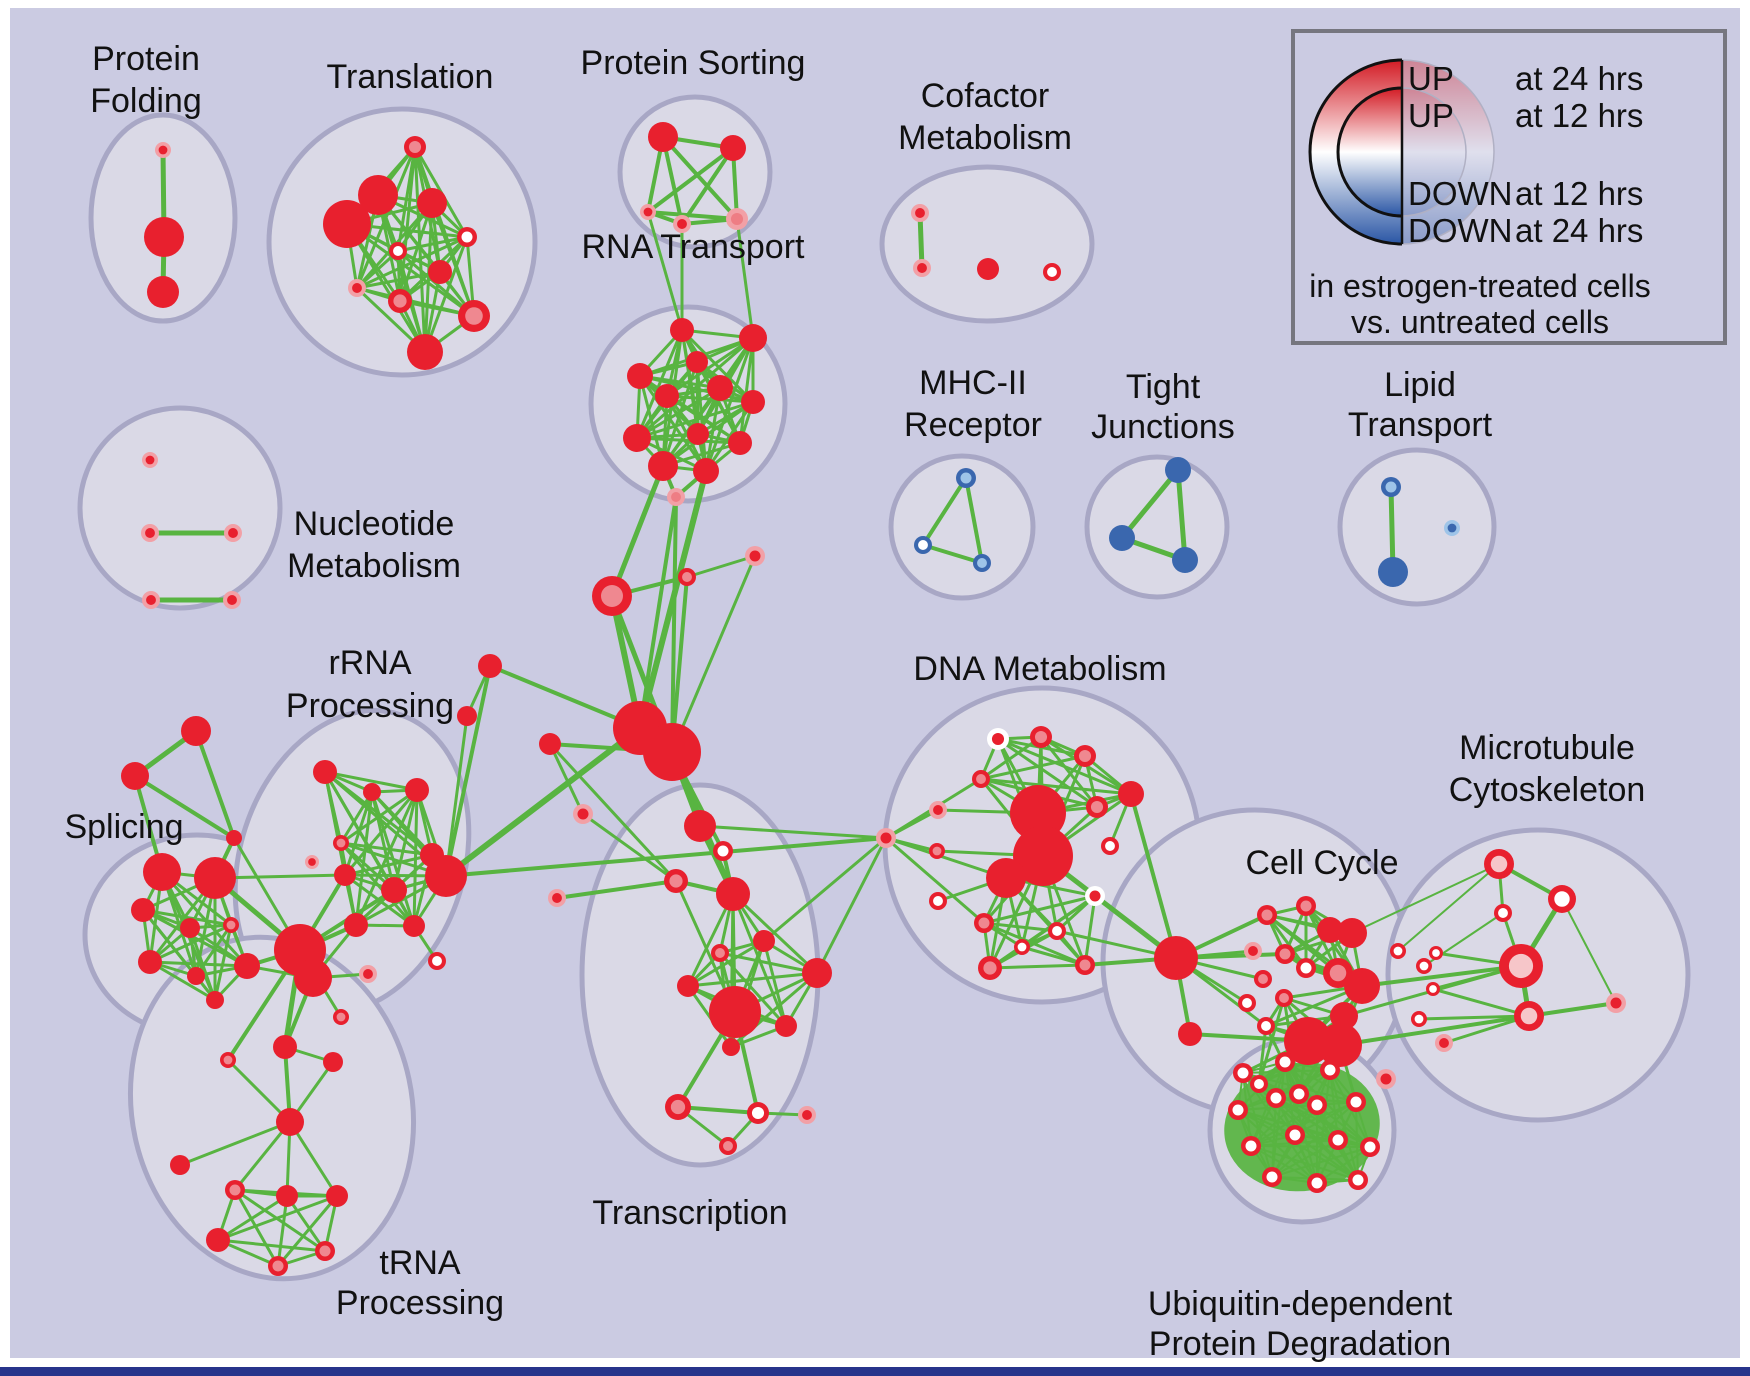 The height and width of the screenshot is (1376, 1750). Describe the element at coordinates (973, 383) in the screenshot. I see `label-mhc-ii-receptor: MHC-II` at that location.